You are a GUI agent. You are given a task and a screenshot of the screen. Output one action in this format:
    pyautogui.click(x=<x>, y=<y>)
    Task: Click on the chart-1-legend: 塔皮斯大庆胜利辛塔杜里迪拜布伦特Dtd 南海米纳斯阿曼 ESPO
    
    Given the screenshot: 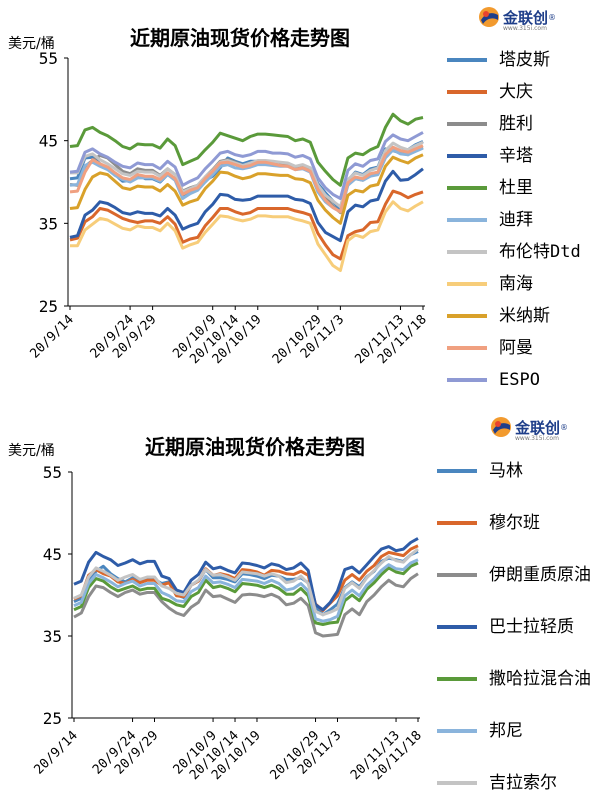 What is the action you would take?
    pyautogui.click(x=522, y=224)
    